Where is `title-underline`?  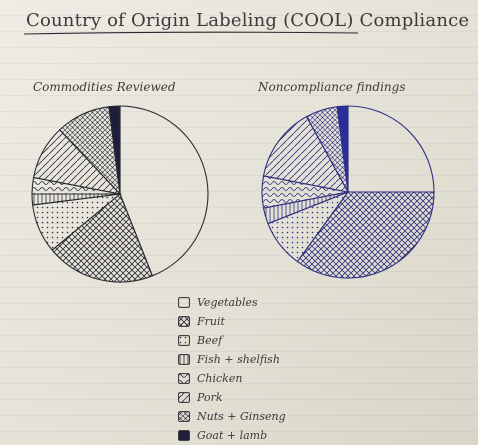
title-underline is located at coordinates (191, 33).